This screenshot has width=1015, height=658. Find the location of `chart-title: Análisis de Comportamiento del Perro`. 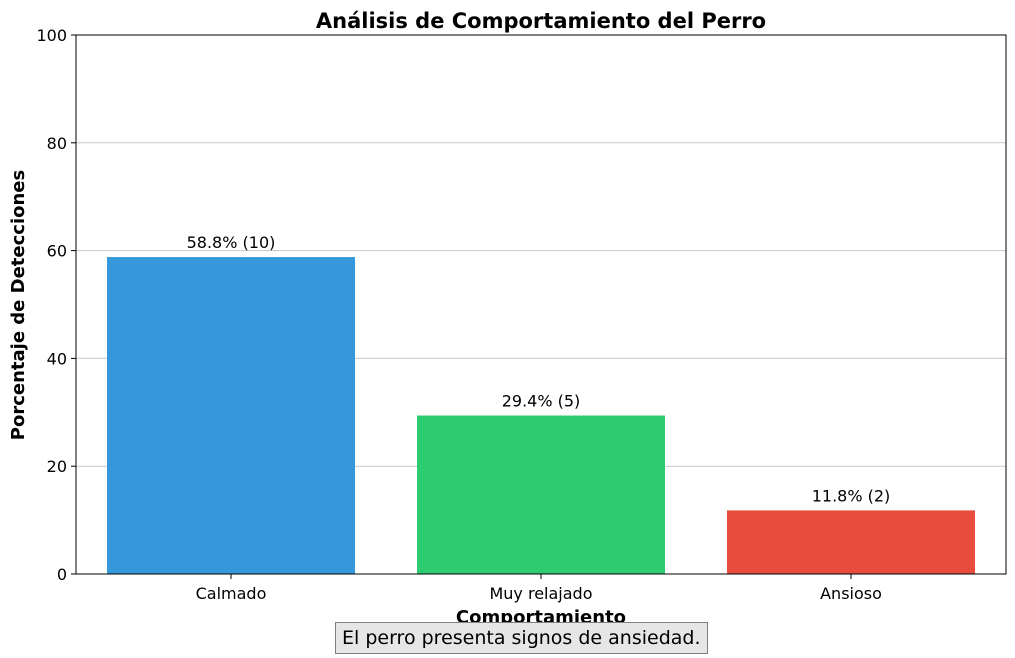

chart-title: Análisis de Comportamiento del Perro is located at coordinates (541, 21).